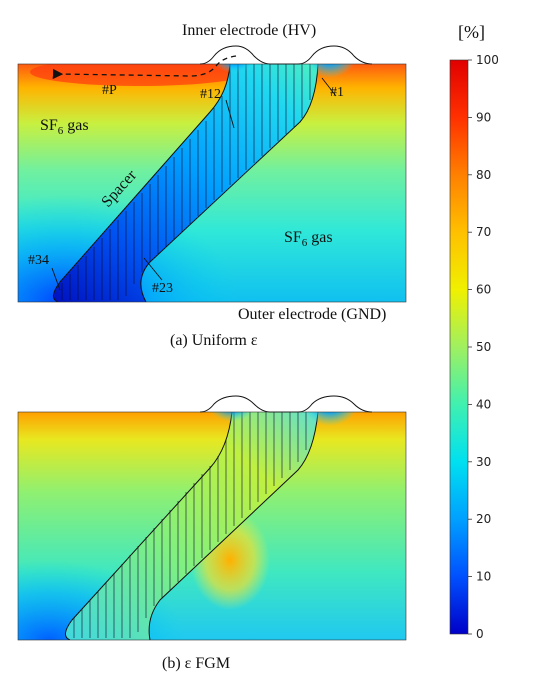  What do you see at coordinates (483, 404) in the screenshot?
I see `colorbar-tick-label: 40` at bounding box center [483, 404].